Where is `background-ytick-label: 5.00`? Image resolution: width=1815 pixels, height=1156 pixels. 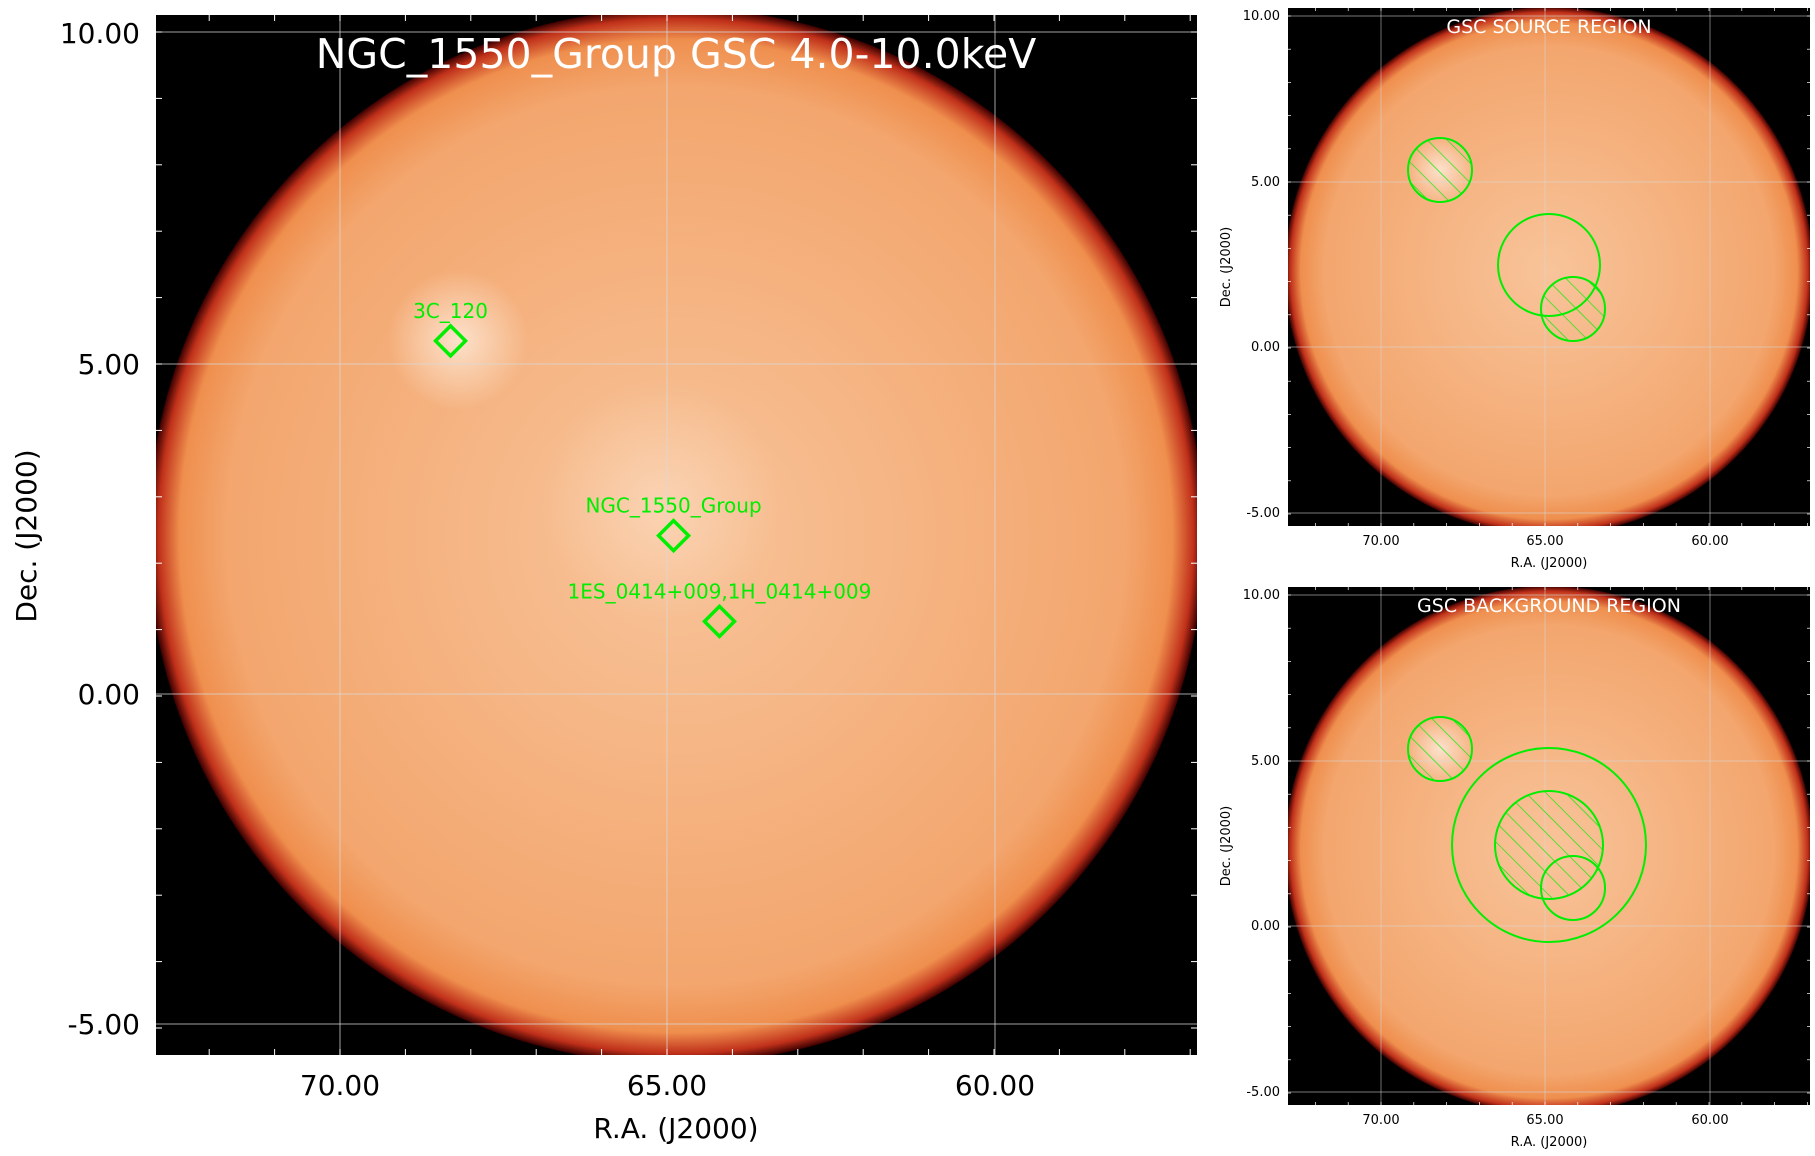
background-ytick-label: 5.00 is located at coordinates (1265, 761).